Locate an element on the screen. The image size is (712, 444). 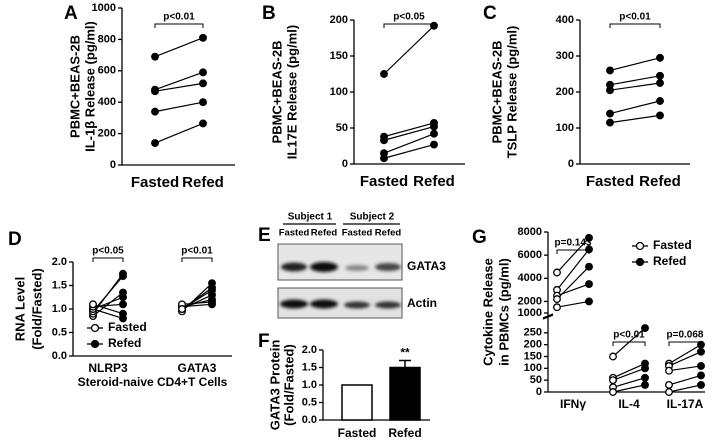
y-tick-label: 300 is located at coordinates (565, 56).